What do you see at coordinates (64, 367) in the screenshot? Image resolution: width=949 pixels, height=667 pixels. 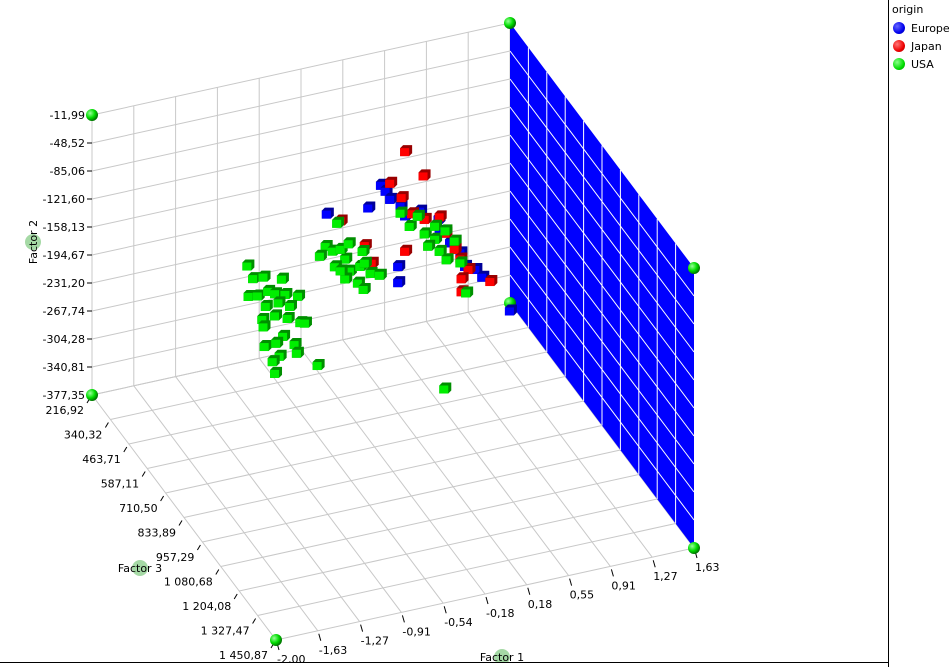 I see `factor2-tick-label: -340,81` at bounding box center [64, 367].